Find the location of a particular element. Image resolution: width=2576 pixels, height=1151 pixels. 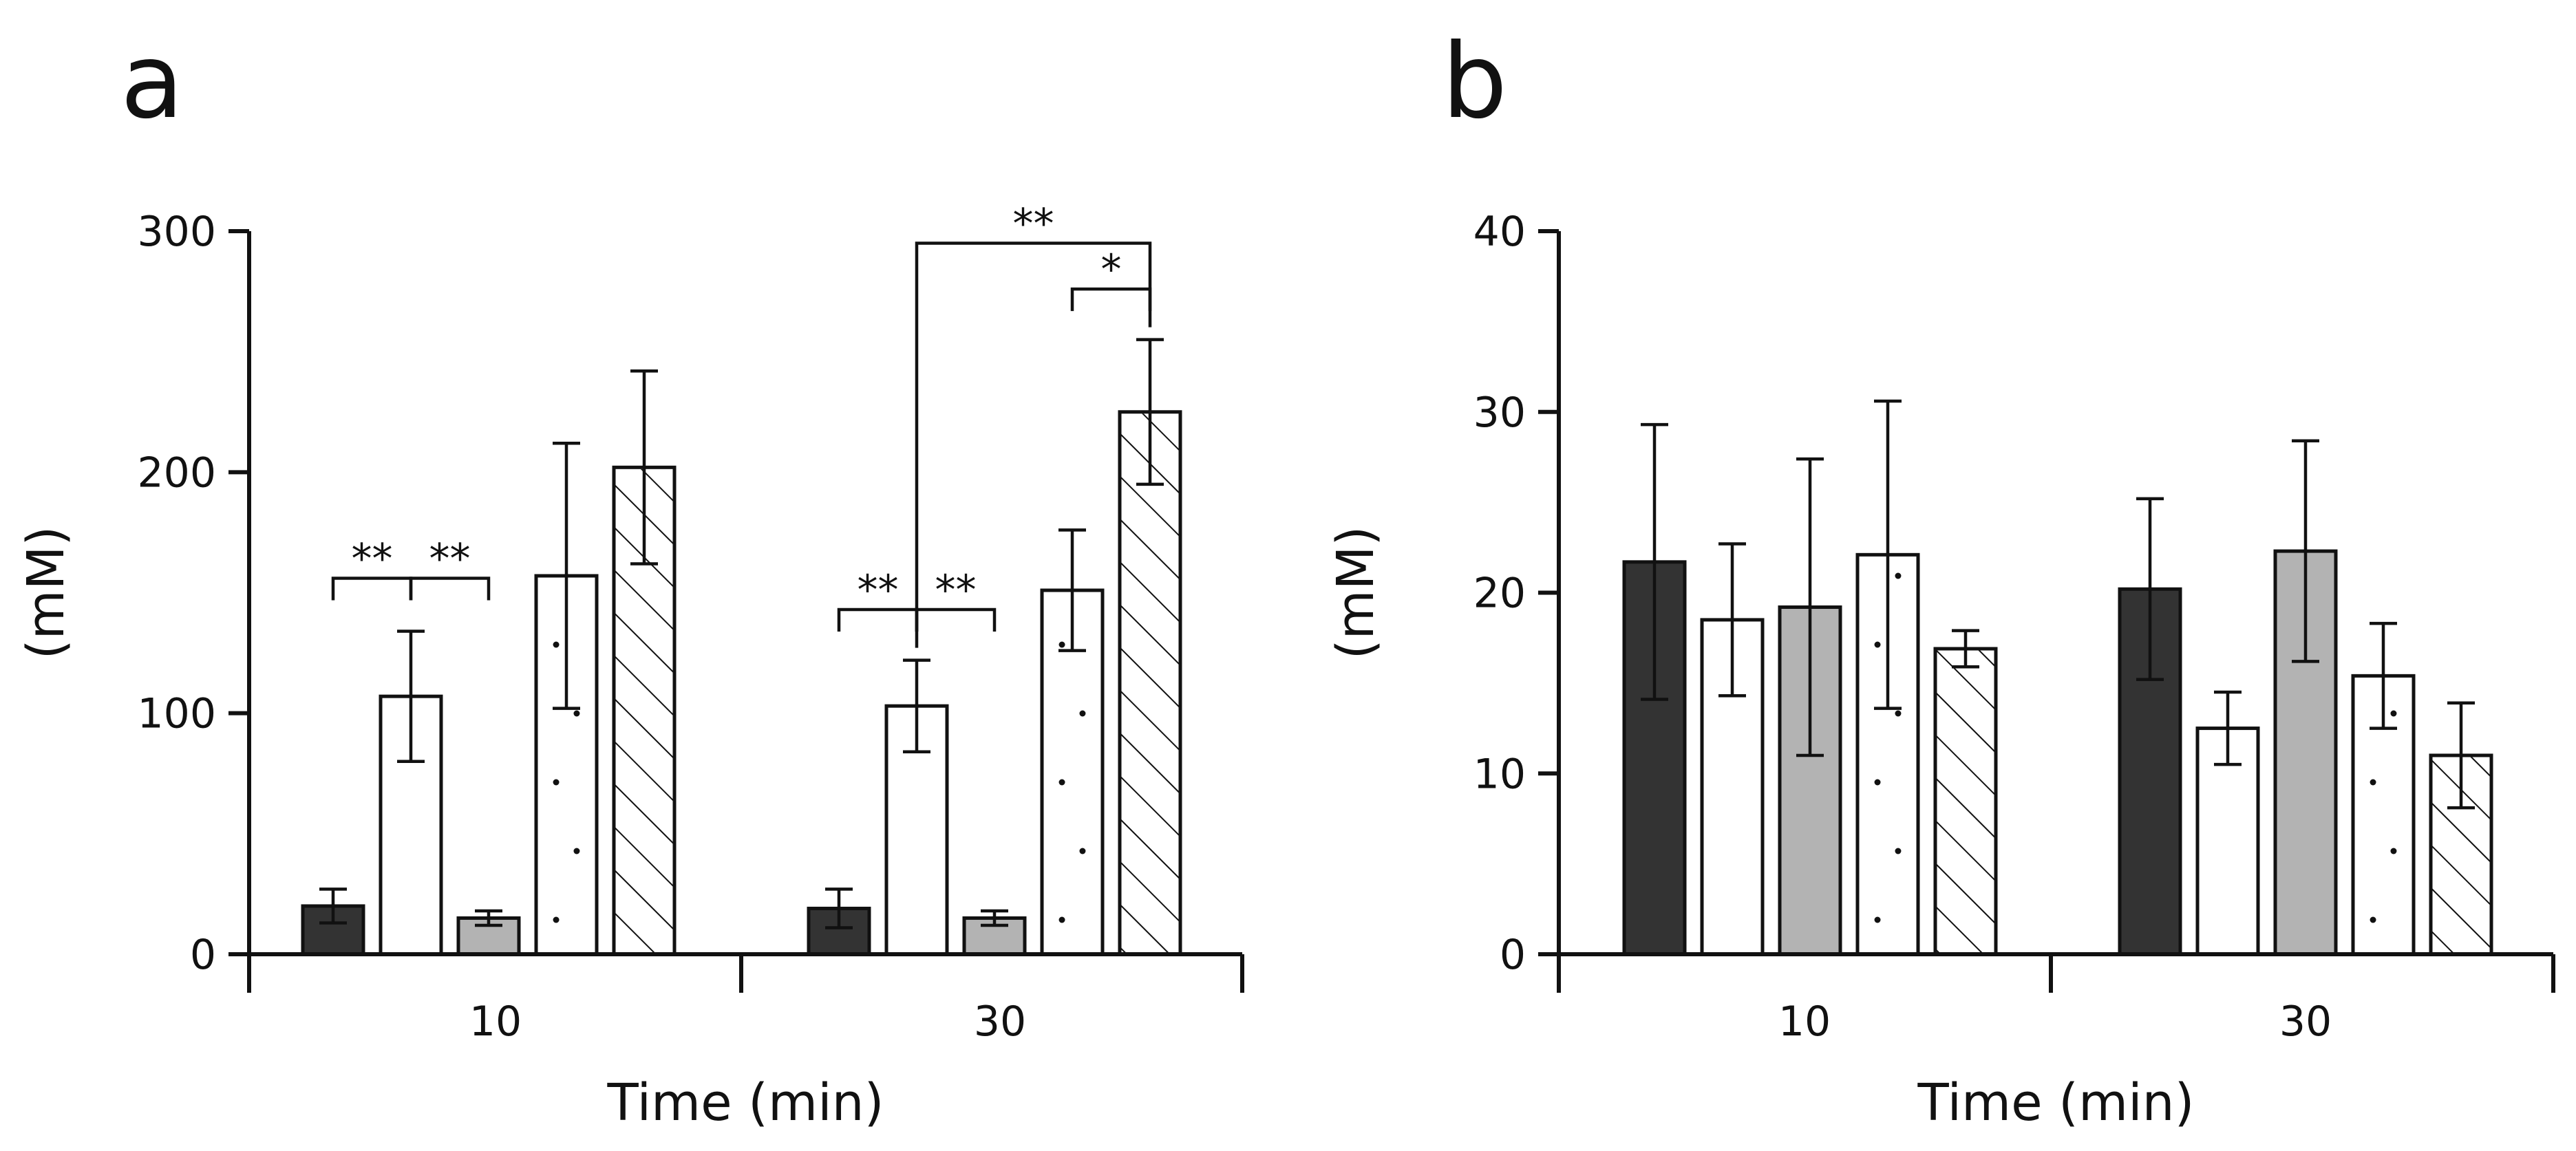

y-tick-label: 10 is located at coordinates (1499, 774).